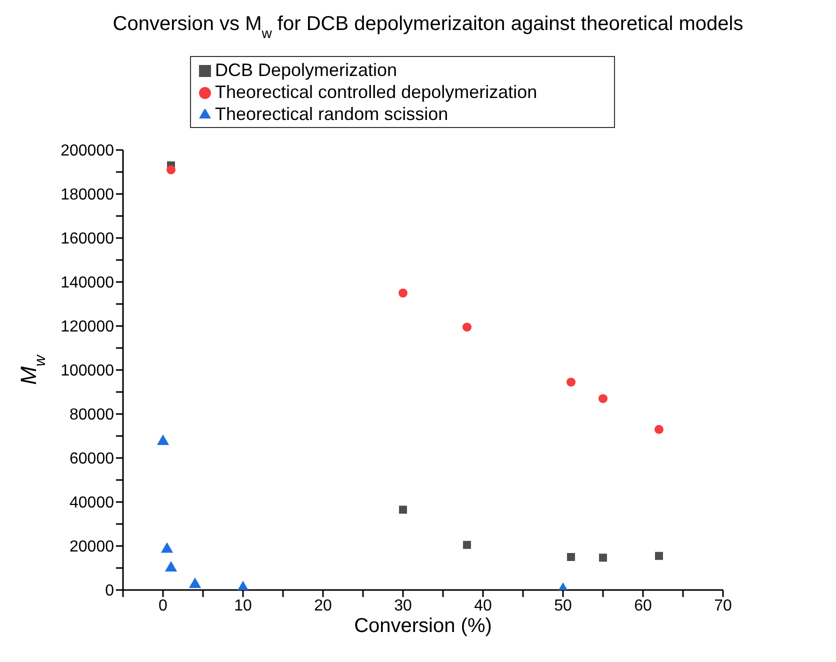 The height and width of the screenshot is (662, 836). What do you see at coordinates (723, 605) in the screenshot?
I see `x-tick-label: 70` at bounding box center [723, 605].